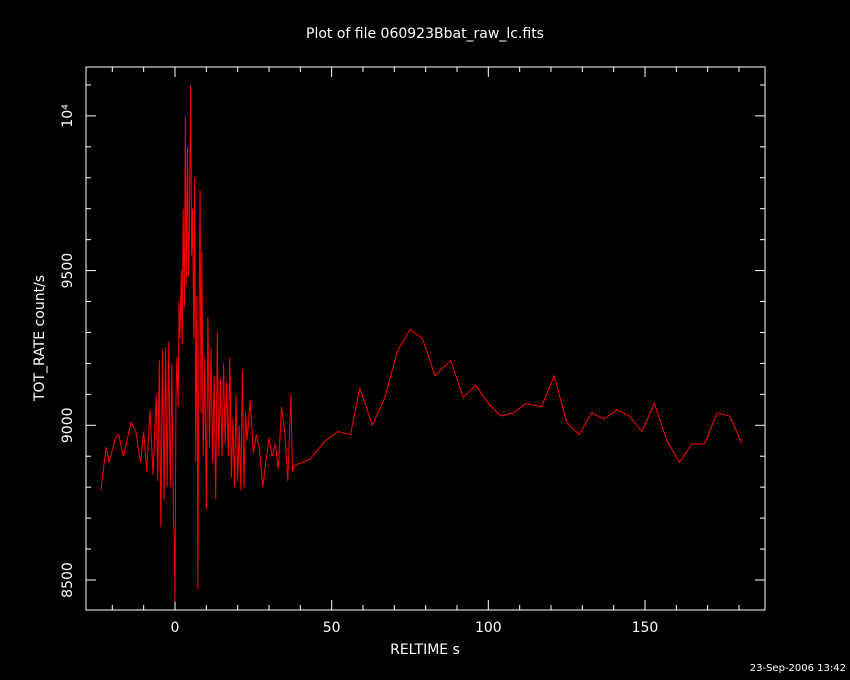 This screenshot has height=680, width=850. What do you see at coordinates (68, 116) in the screenshot?
I see `y-tick-label: 10⁴` at bounding box center [68, 116].